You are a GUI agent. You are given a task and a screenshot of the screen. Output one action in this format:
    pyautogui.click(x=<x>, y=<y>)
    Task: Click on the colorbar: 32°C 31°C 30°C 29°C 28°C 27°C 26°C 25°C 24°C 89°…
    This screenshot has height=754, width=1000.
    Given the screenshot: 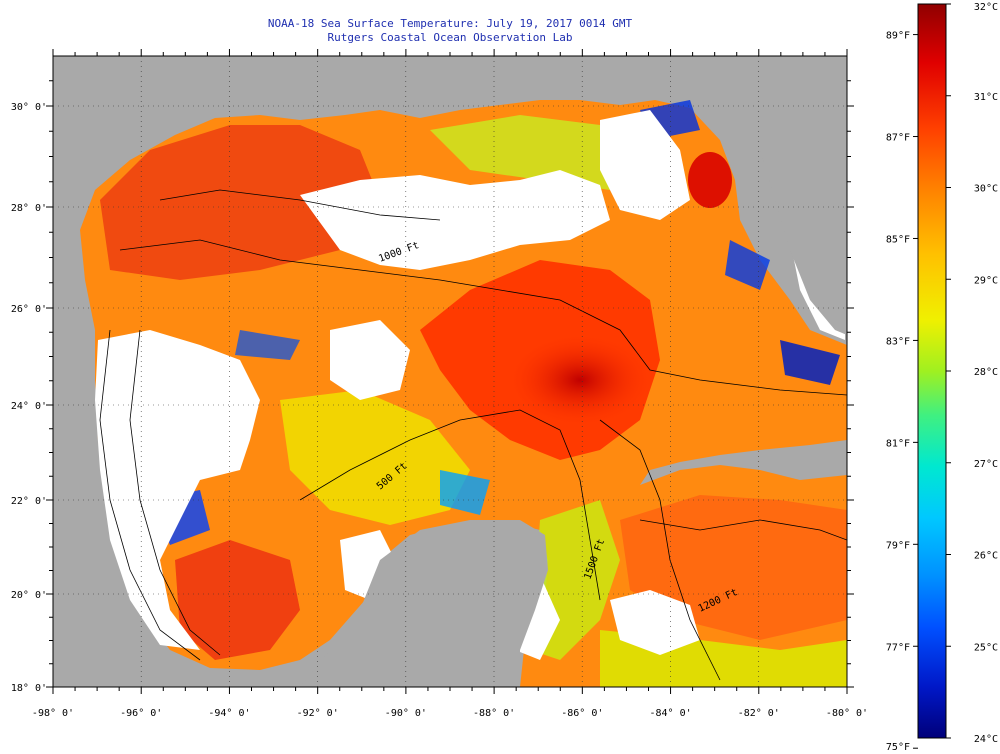 What is the action you would take?
    pyautogui.click(x=942, y=377)
    